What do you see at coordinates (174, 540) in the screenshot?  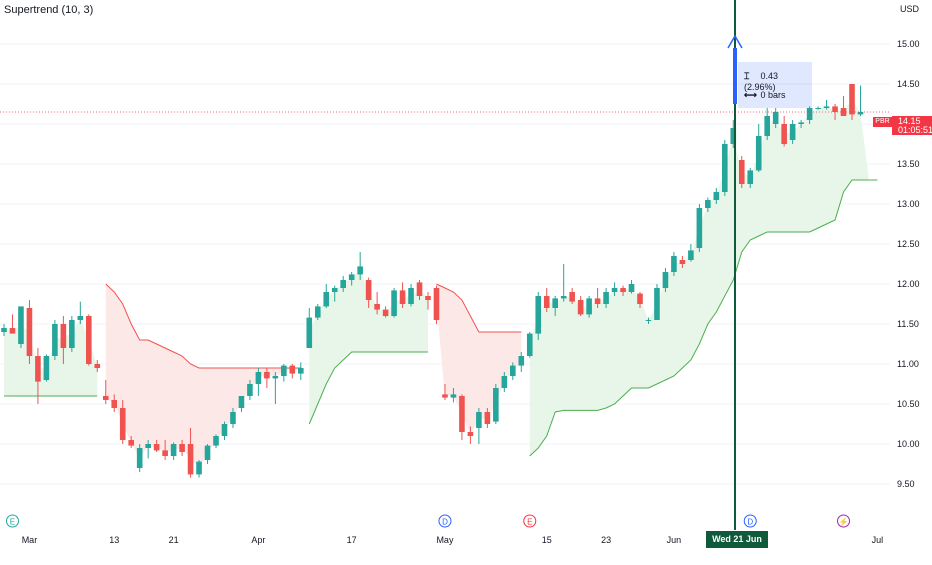 I see `x-tick-label: 21` at bounding box center [174, 540].